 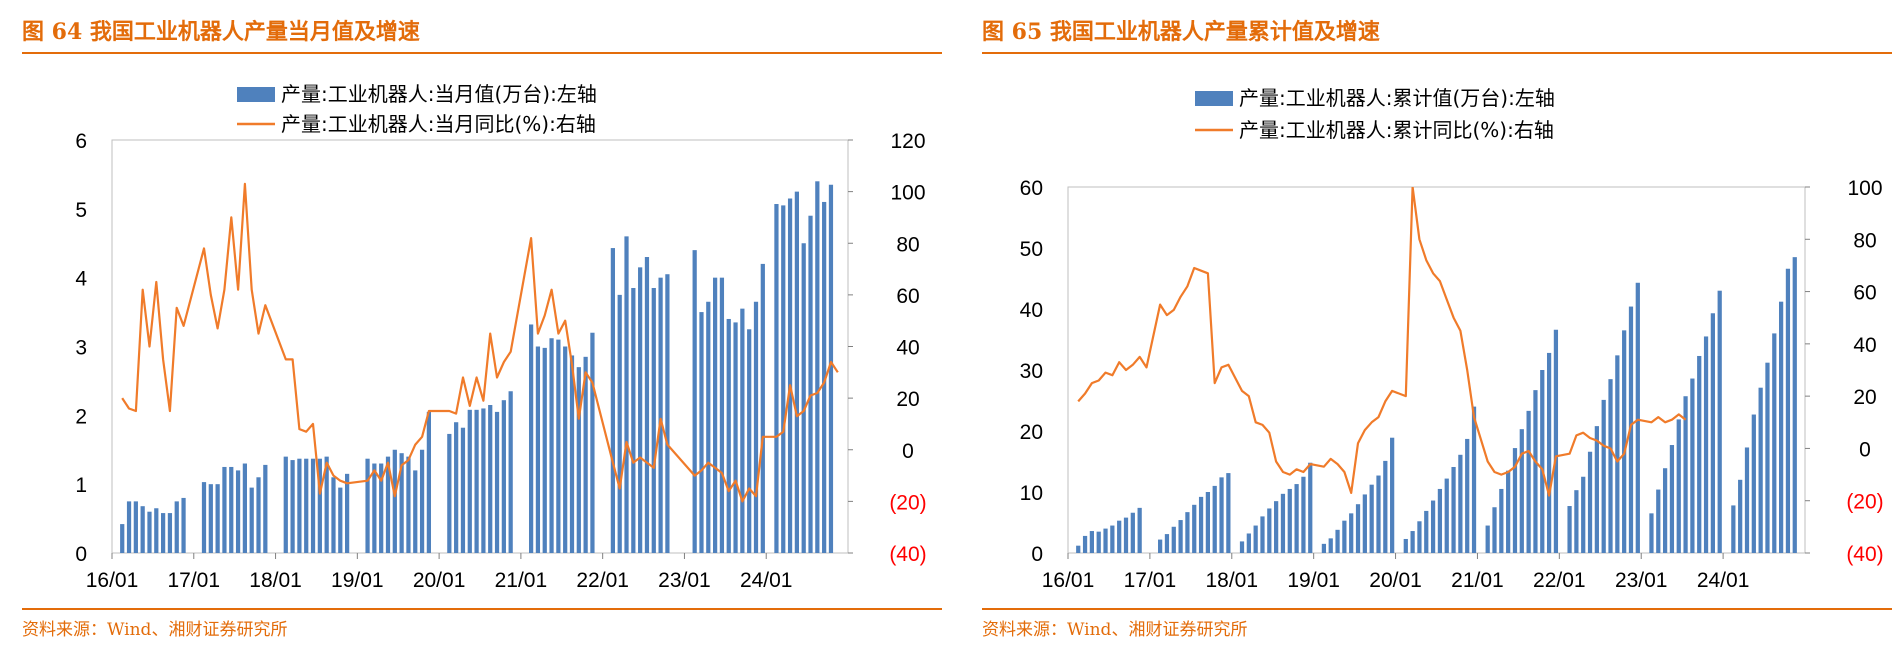 What do you see at coordinates (907, 296) in the screenshot?
I see `y-right-tick-label: 60` at bounding box center [907, 296].